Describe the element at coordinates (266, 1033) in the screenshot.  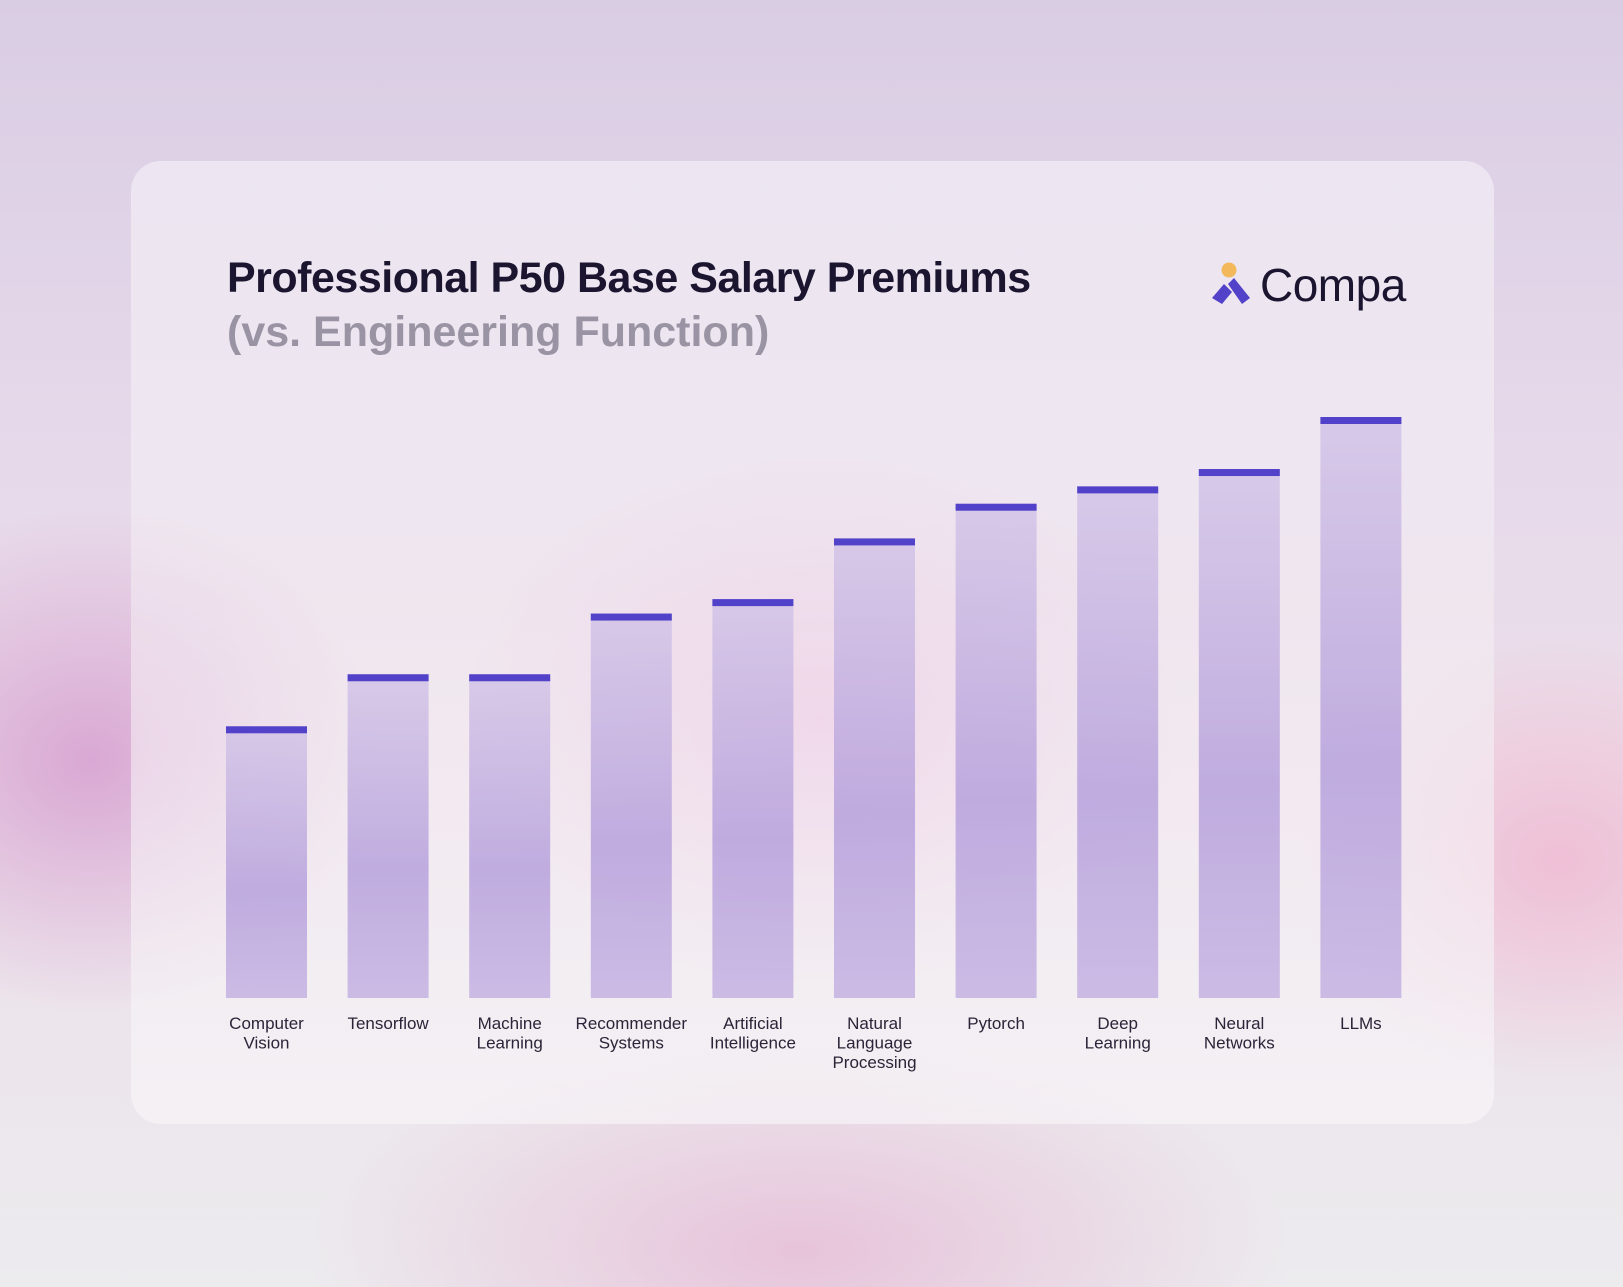
I see `category-label-0: Computer Vision` at that location.